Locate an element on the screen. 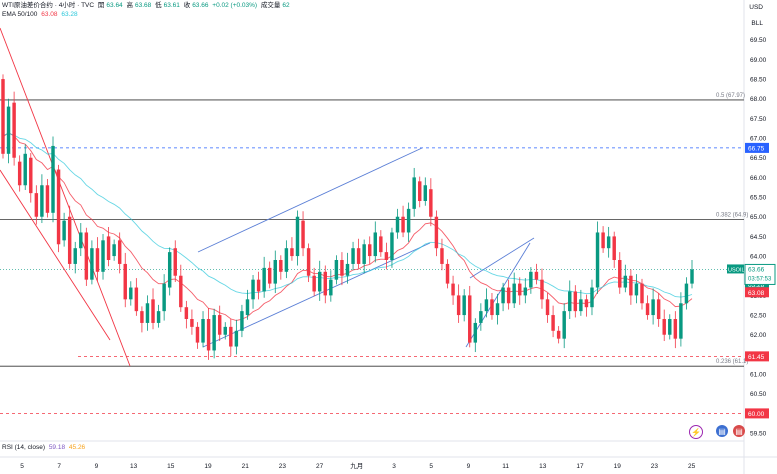 Image resolution: width=777 pixels, height=474 pixels. lightning-icon: ⚡ is located at coordinates (696, 432).